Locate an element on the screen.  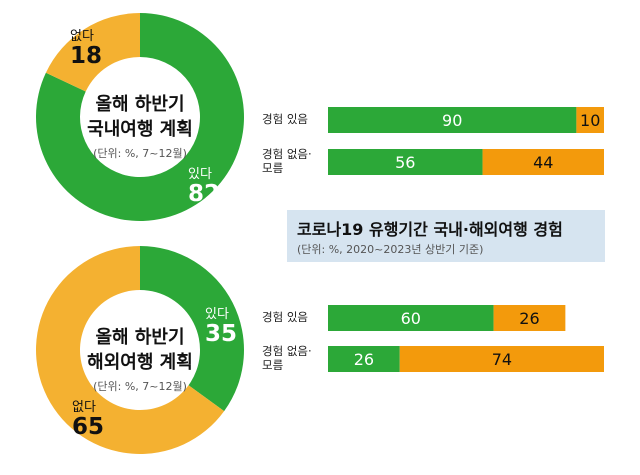
overseas-plan-slice-yes is located at coordinates (192, 329).